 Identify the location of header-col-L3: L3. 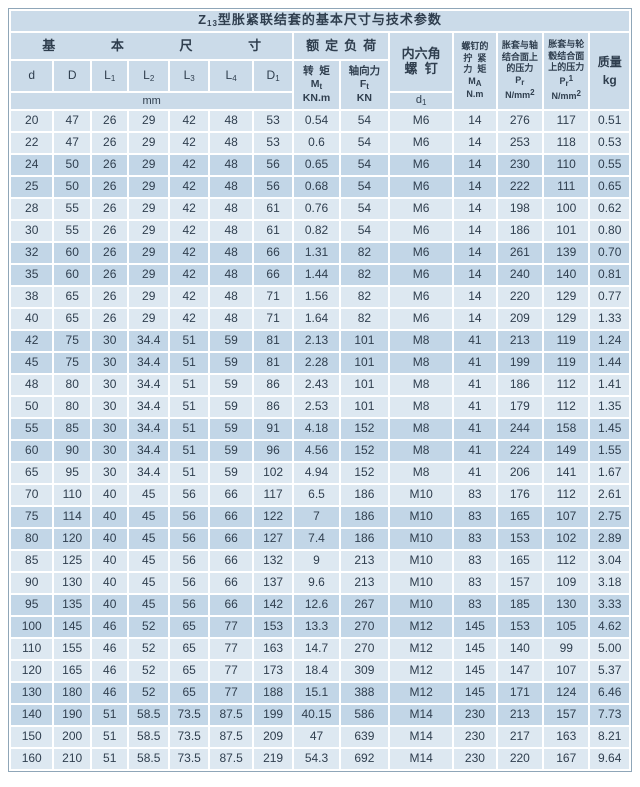
(189, 76).